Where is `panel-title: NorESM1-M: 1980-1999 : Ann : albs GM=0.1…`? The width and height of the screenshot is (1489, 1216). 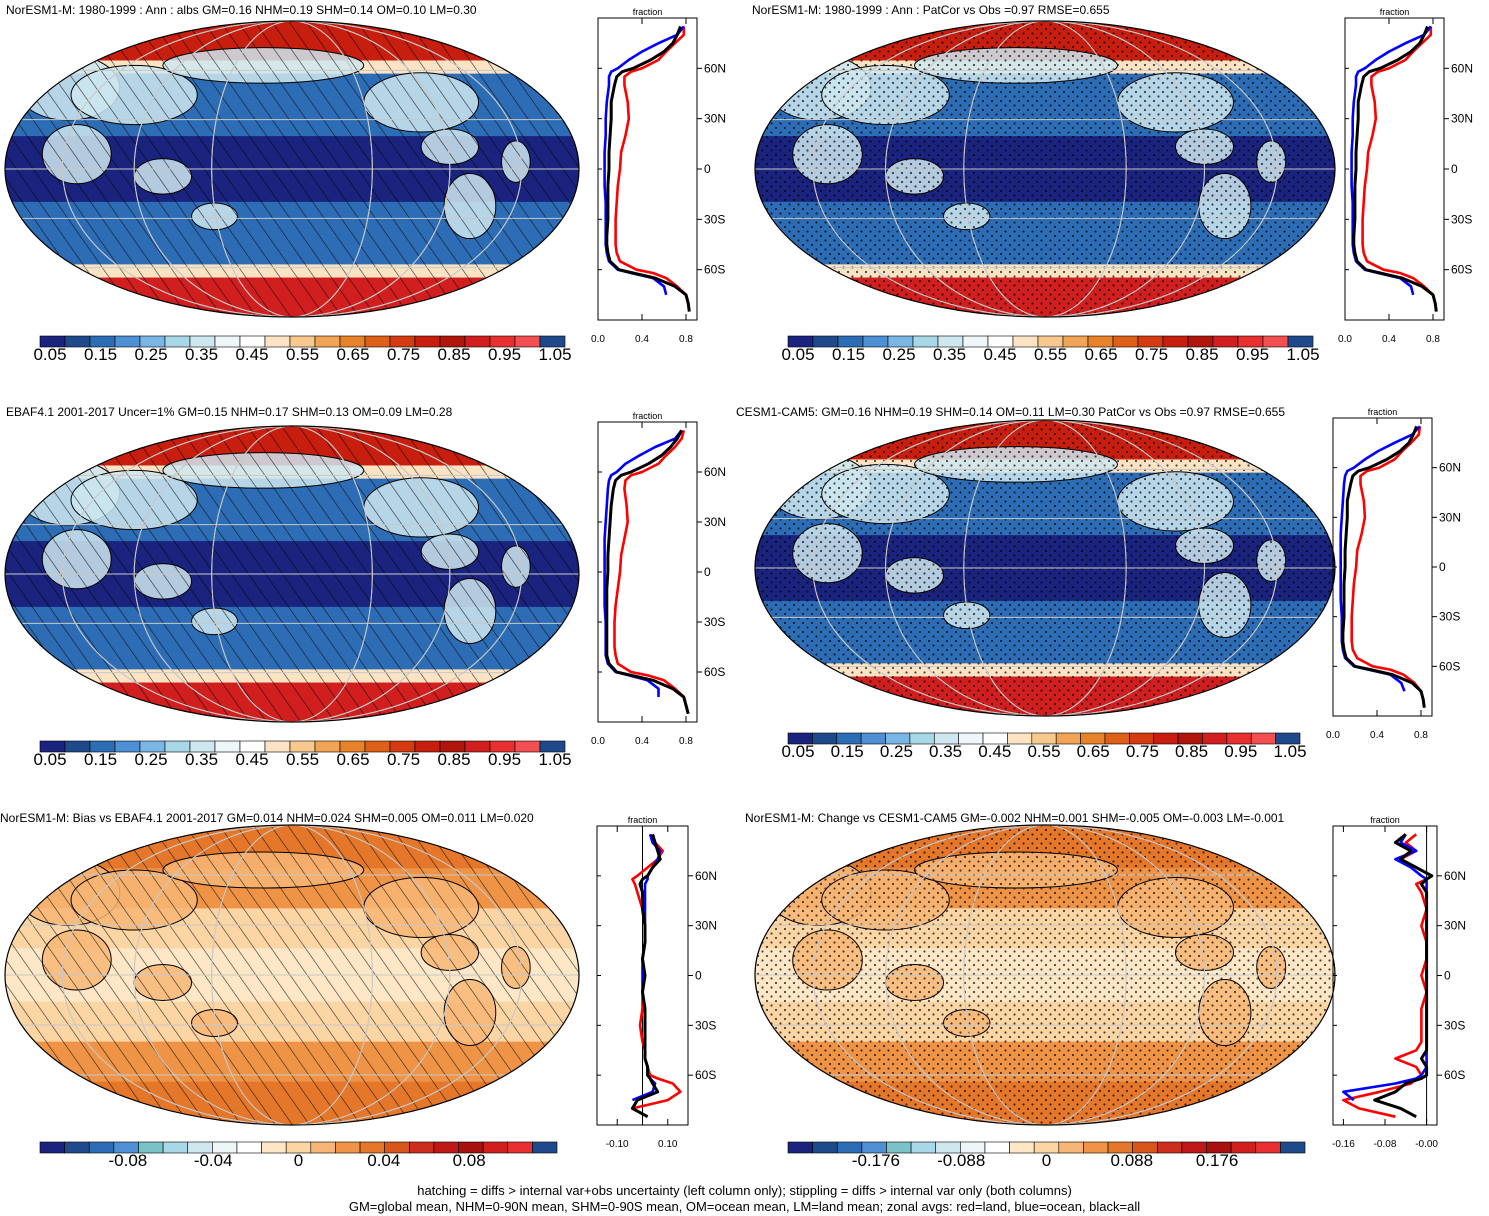 panel-title: NorESM1-M: 1980-1999 : Ann : albs GM=0.1… is located at coordinates (241, 10).